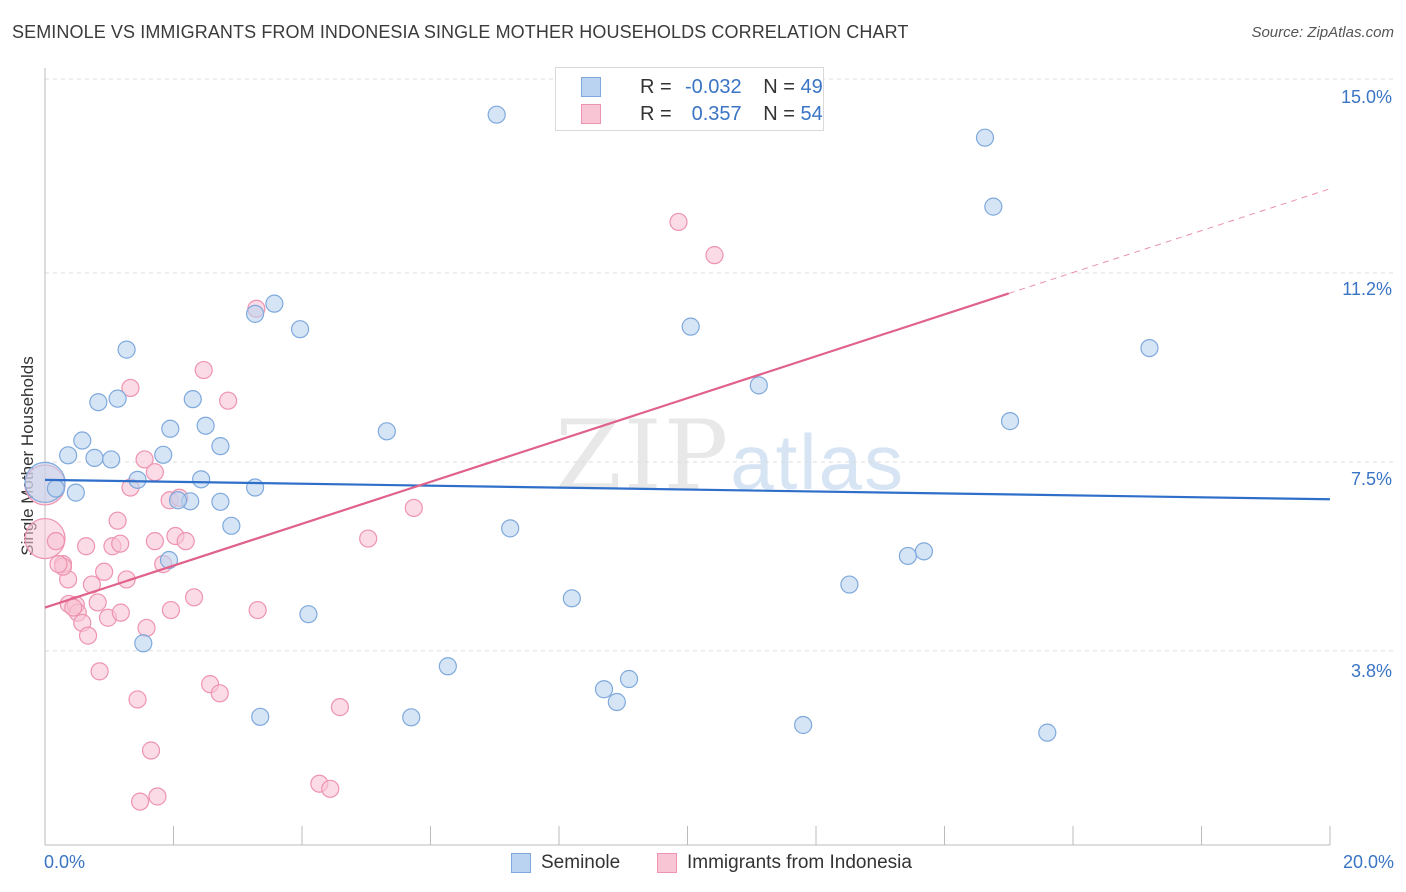 This screenshot has width=1406, height=892. I want to click on y-tick-label: 15.0%, so click(1366, 97).